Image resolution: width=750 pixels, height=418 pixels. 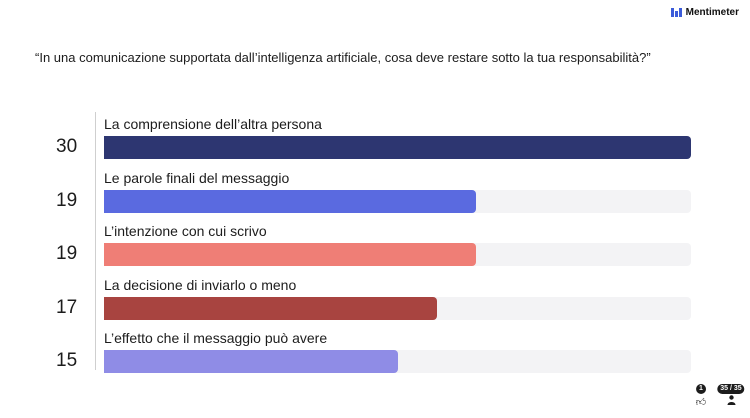 I want to click on chart-axis-line, so click(x=95, y=241).